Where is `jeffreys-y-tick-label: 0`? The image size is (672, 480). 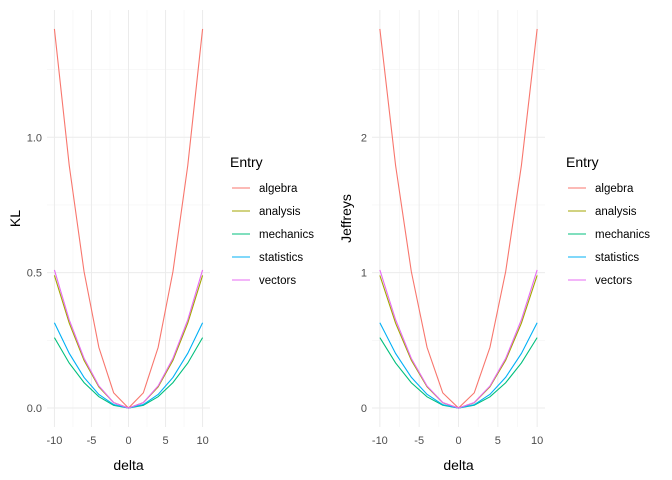
jeffreys-y-tick-label: 0 is located at coordinates (364, 409).